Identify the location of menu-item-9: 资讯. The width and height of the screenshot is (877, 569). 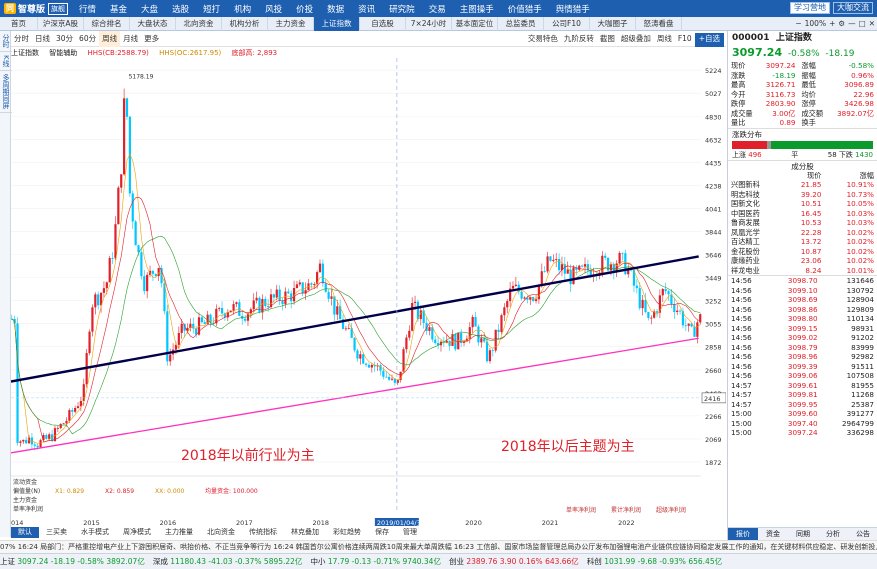
(367, 9).